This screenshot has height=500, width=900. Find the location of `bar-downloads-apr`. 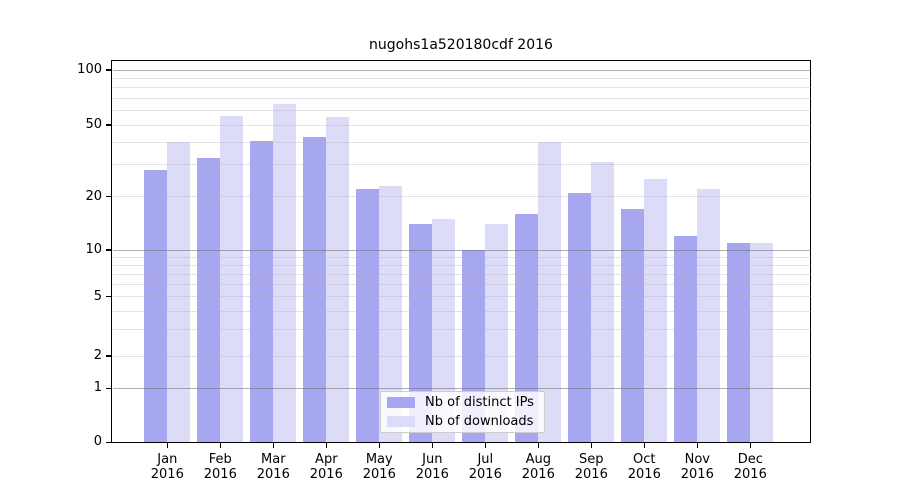

bar-downloads-apr is located at coordinates (338, 280).